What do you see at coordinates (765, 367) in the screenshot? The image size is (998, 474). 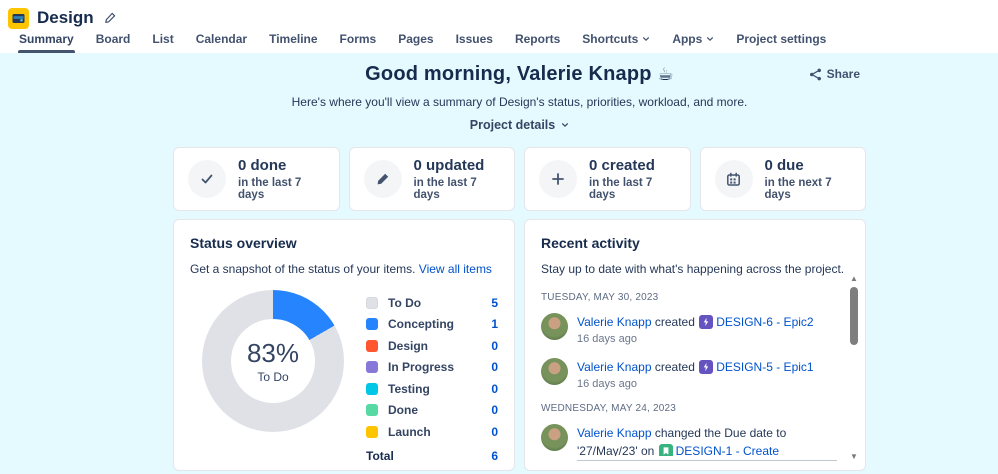 I see `issue-link: DESIGN-5 - Epic1` at bounding box center [765, 367].